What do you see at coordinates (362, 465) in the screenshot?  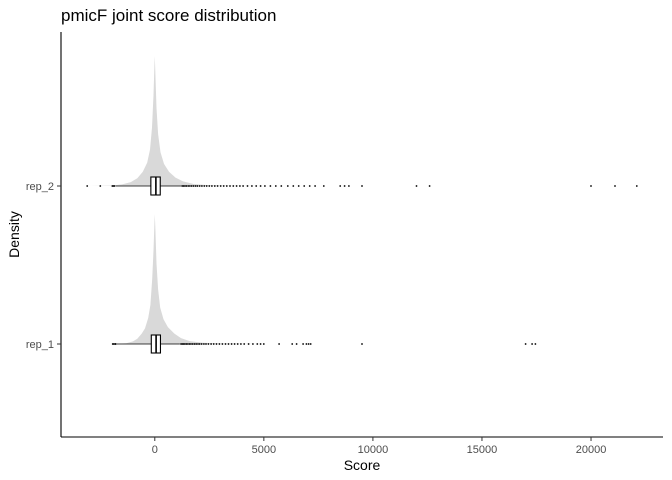 I see `x-axis-title: Score` at bounding box center [362, 465].